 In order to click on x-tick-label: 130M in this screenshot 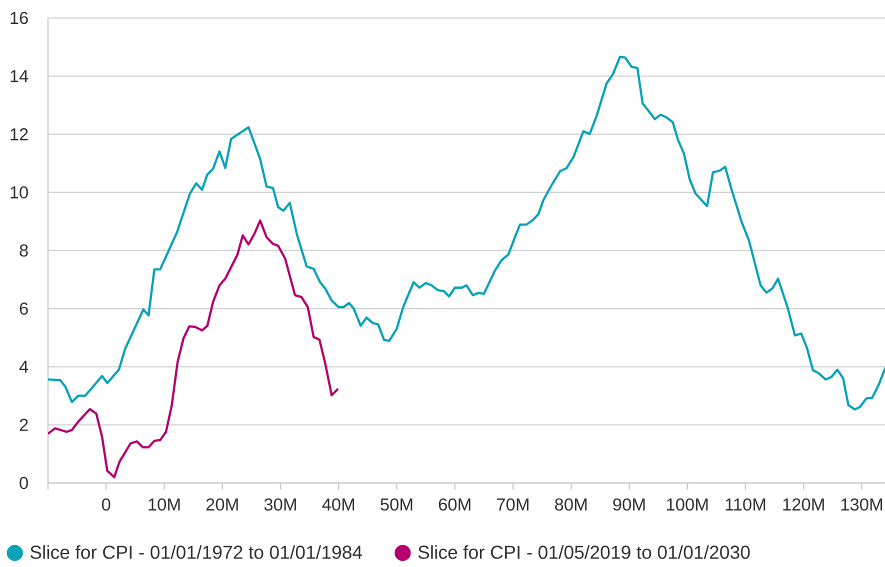, I will do `click(861, 504)`.